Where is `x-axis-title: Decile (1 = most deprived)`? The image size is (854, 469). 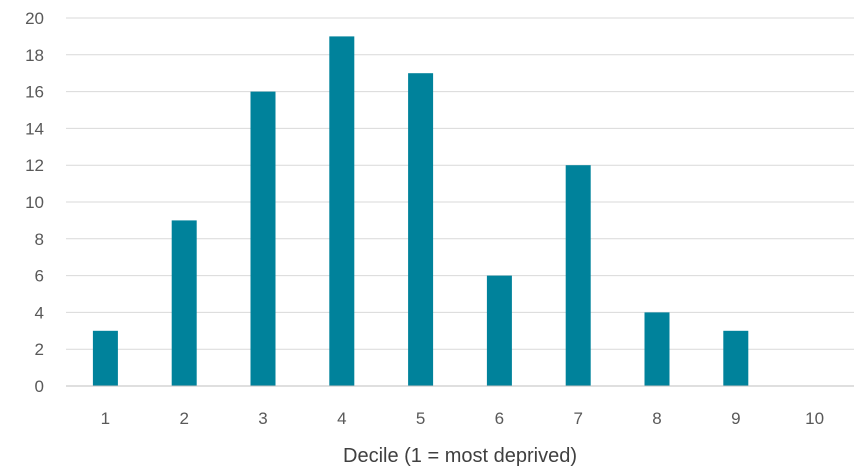 x-axis-title: Decile (1 = most deprived) is located at coordinates (460, 456).